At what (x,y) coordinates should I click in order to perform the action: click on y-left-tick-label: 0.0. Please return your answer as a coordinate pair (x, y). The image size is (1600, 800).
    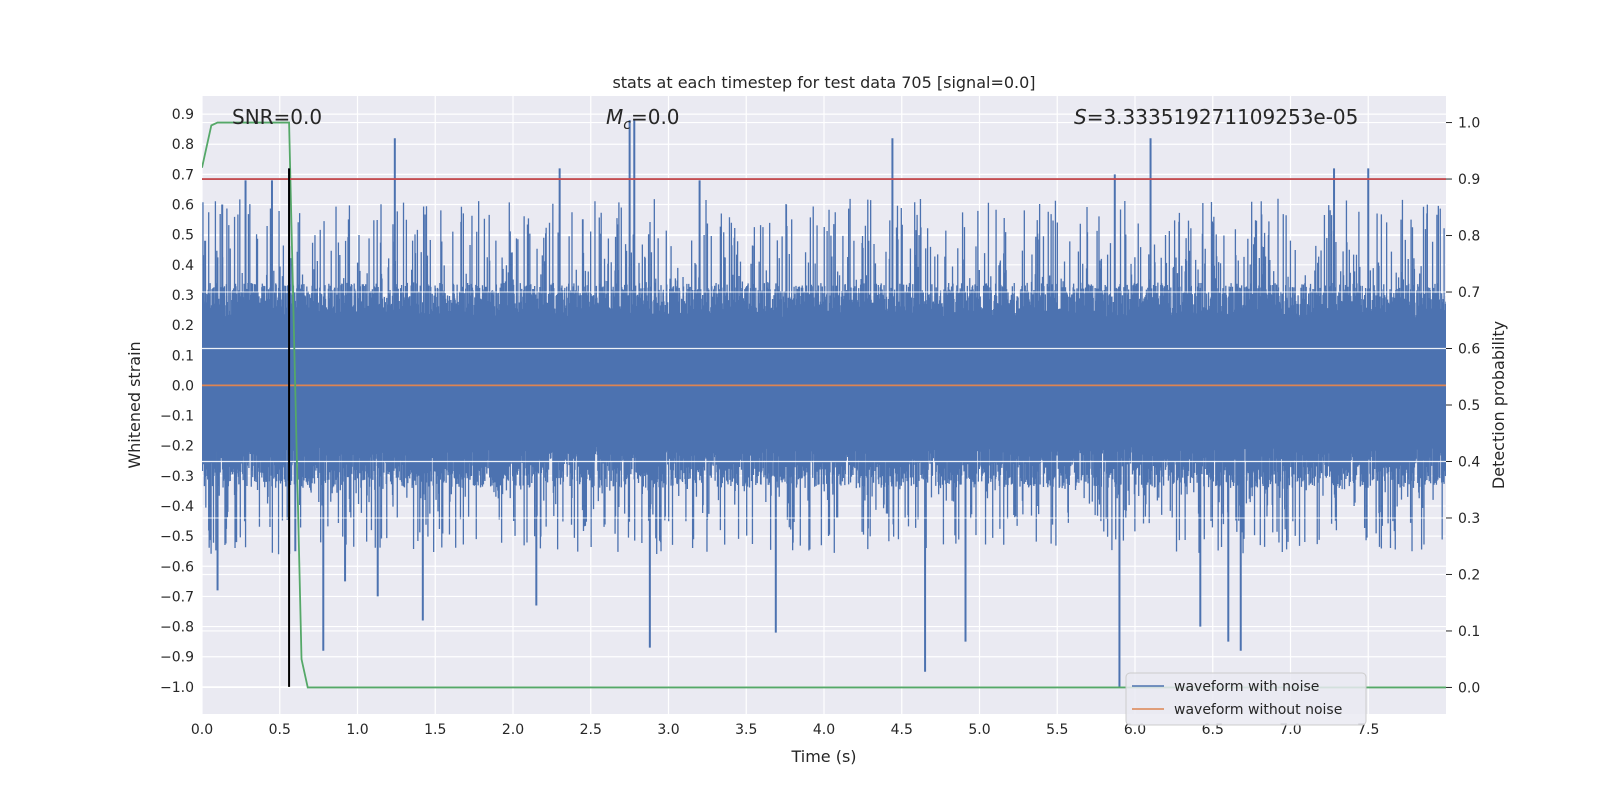
    Looking at the image, I should click on (183, 386).